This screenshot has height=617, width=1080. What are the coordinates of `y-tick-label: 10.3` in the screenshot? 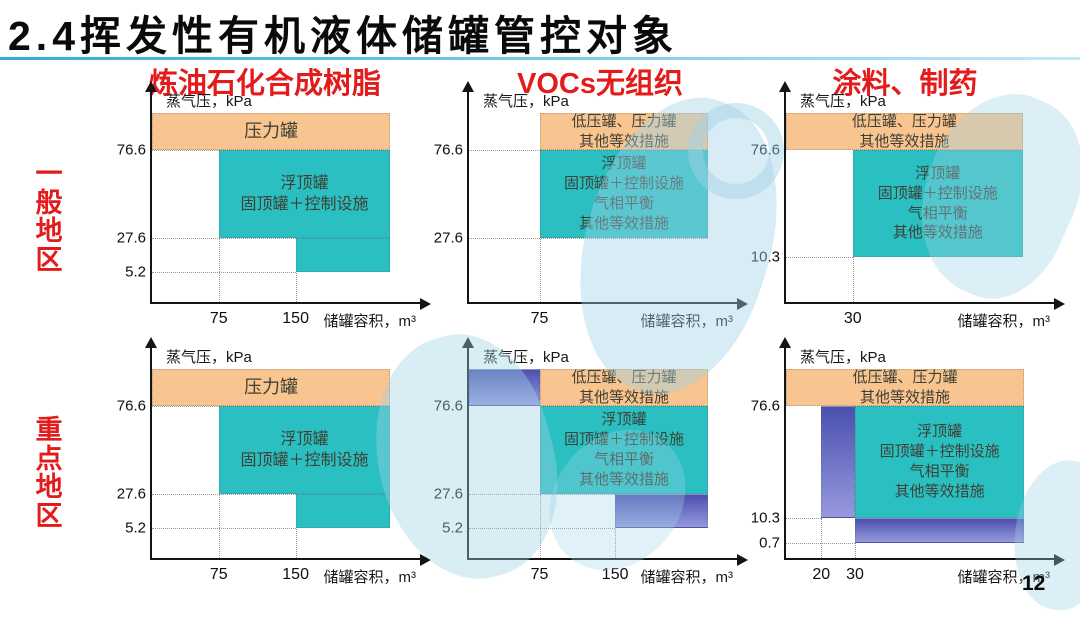 It's located at (765, 257).